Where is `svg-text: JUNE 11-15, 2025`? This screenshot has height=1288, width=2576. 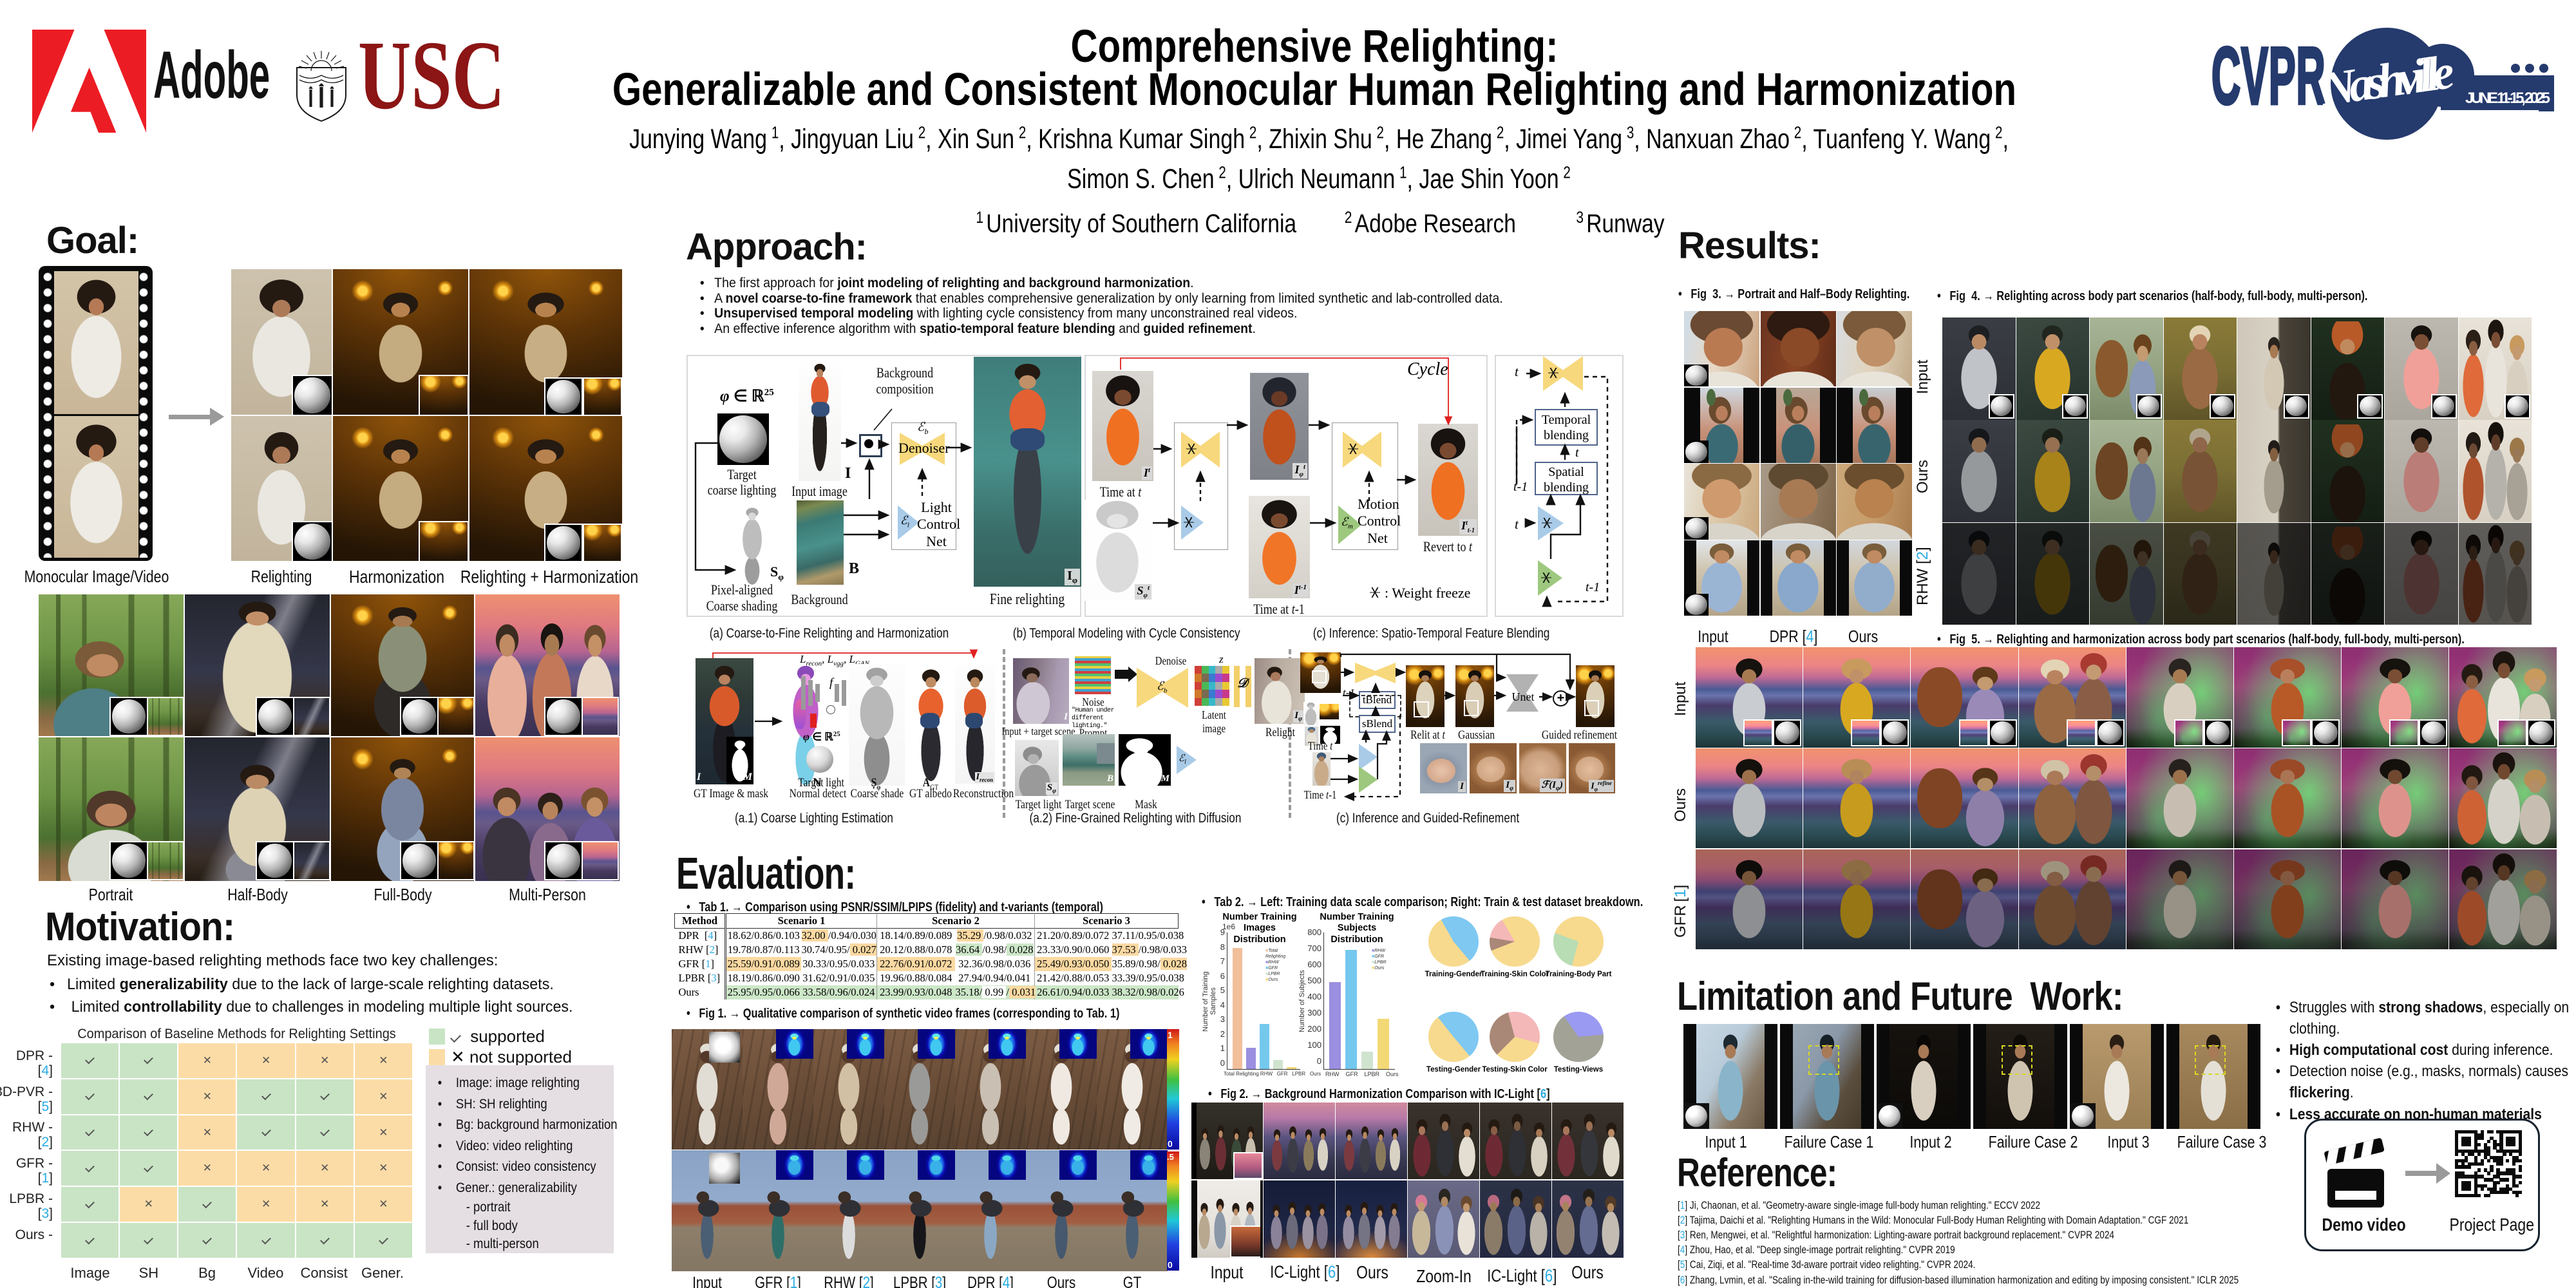
svg-text: JUNE 11-15, 2025 is located at coordinates (2507, 99).